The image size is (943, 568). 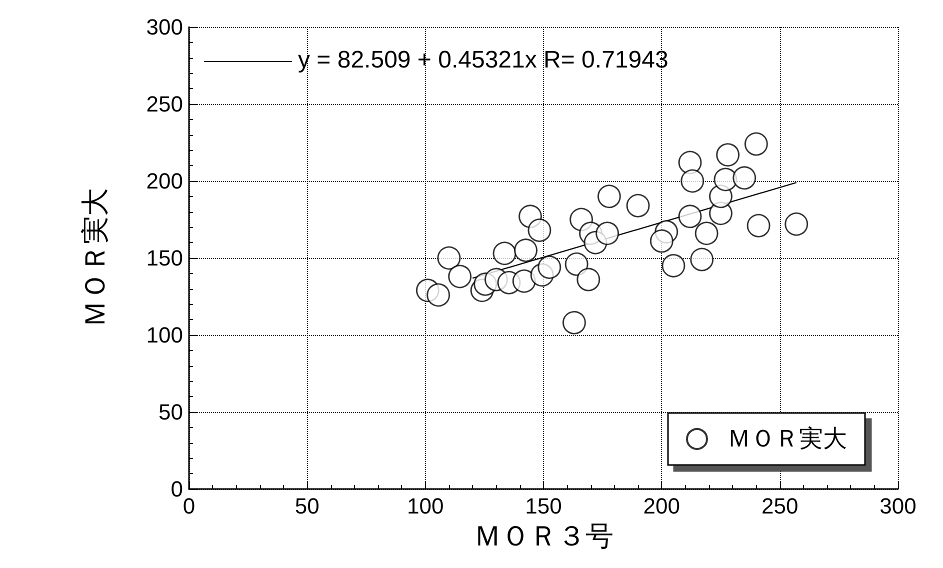 What do you see at coordinates (164, 335) in the screenshot?
I see `y-tick-label: 100` at bounding box center [164, 335].